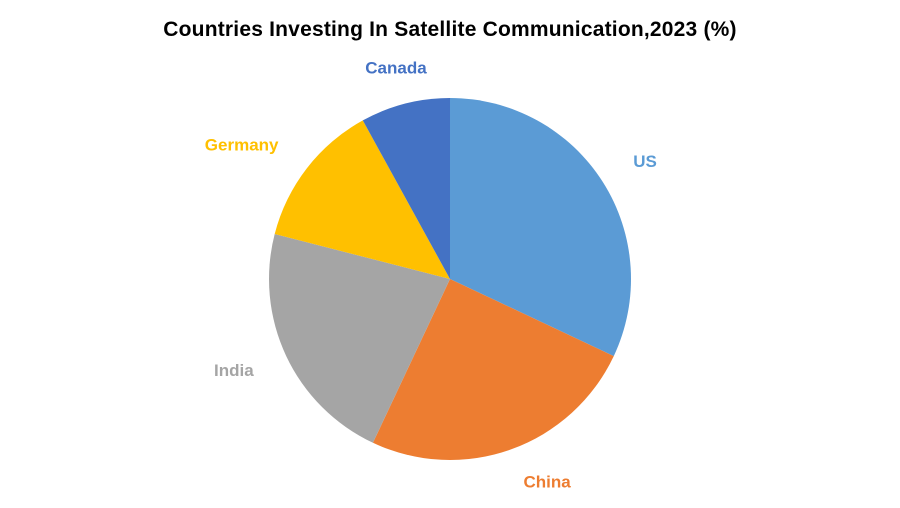  I want to click on pie-label-china: China, so click(548, 482).